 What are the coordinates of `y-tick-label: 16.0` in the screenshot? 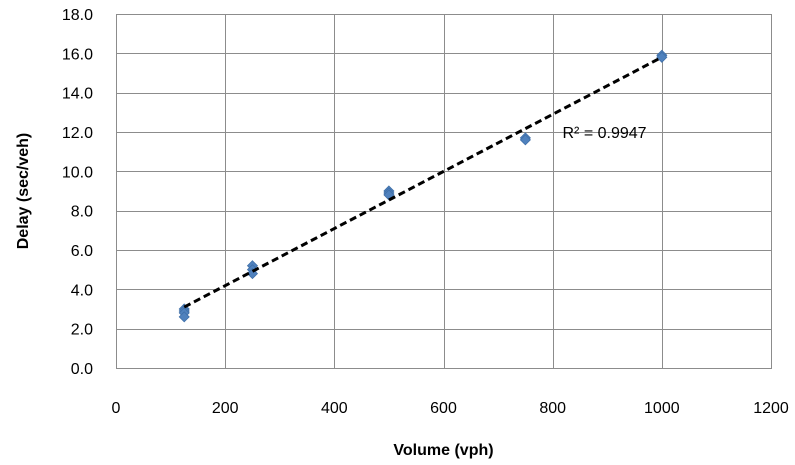 It's located at (77, 54).